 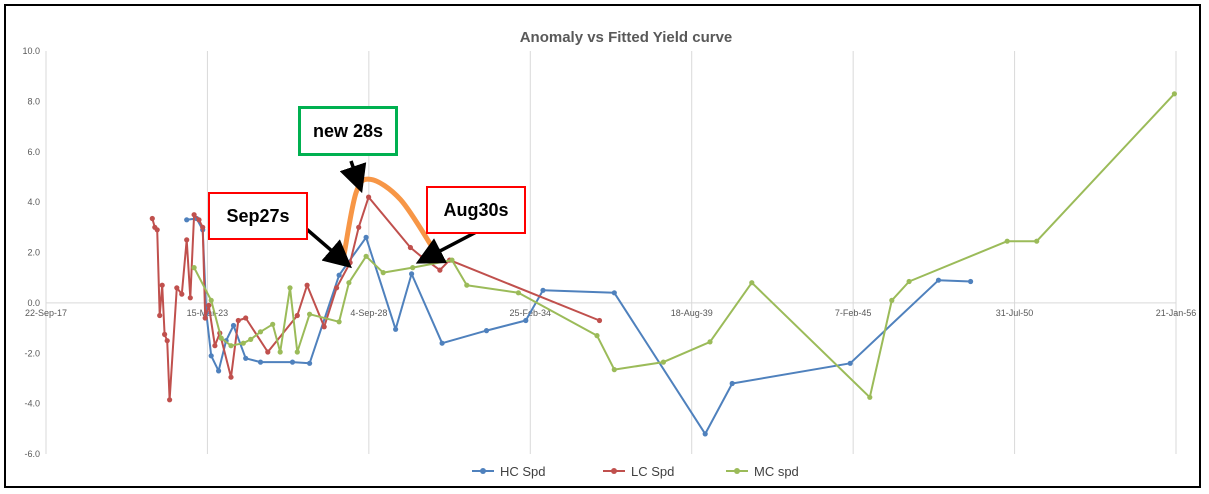 I want to click on y-tick-label: -2.0, so click(x=32, y=353).